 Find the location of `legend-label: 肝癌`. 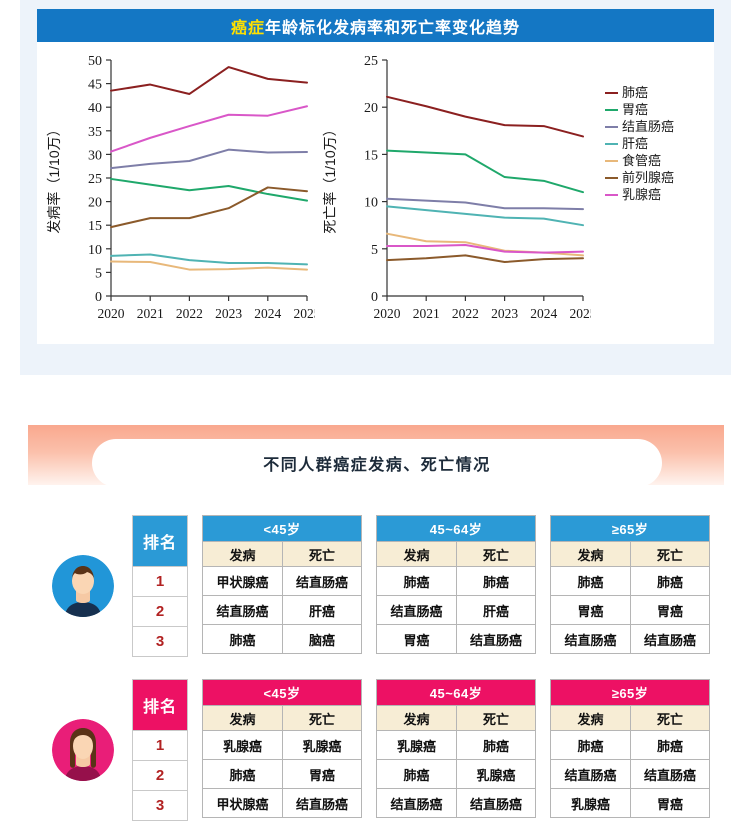

legend-label: 肝癌 is located at coordinates (635, 143).